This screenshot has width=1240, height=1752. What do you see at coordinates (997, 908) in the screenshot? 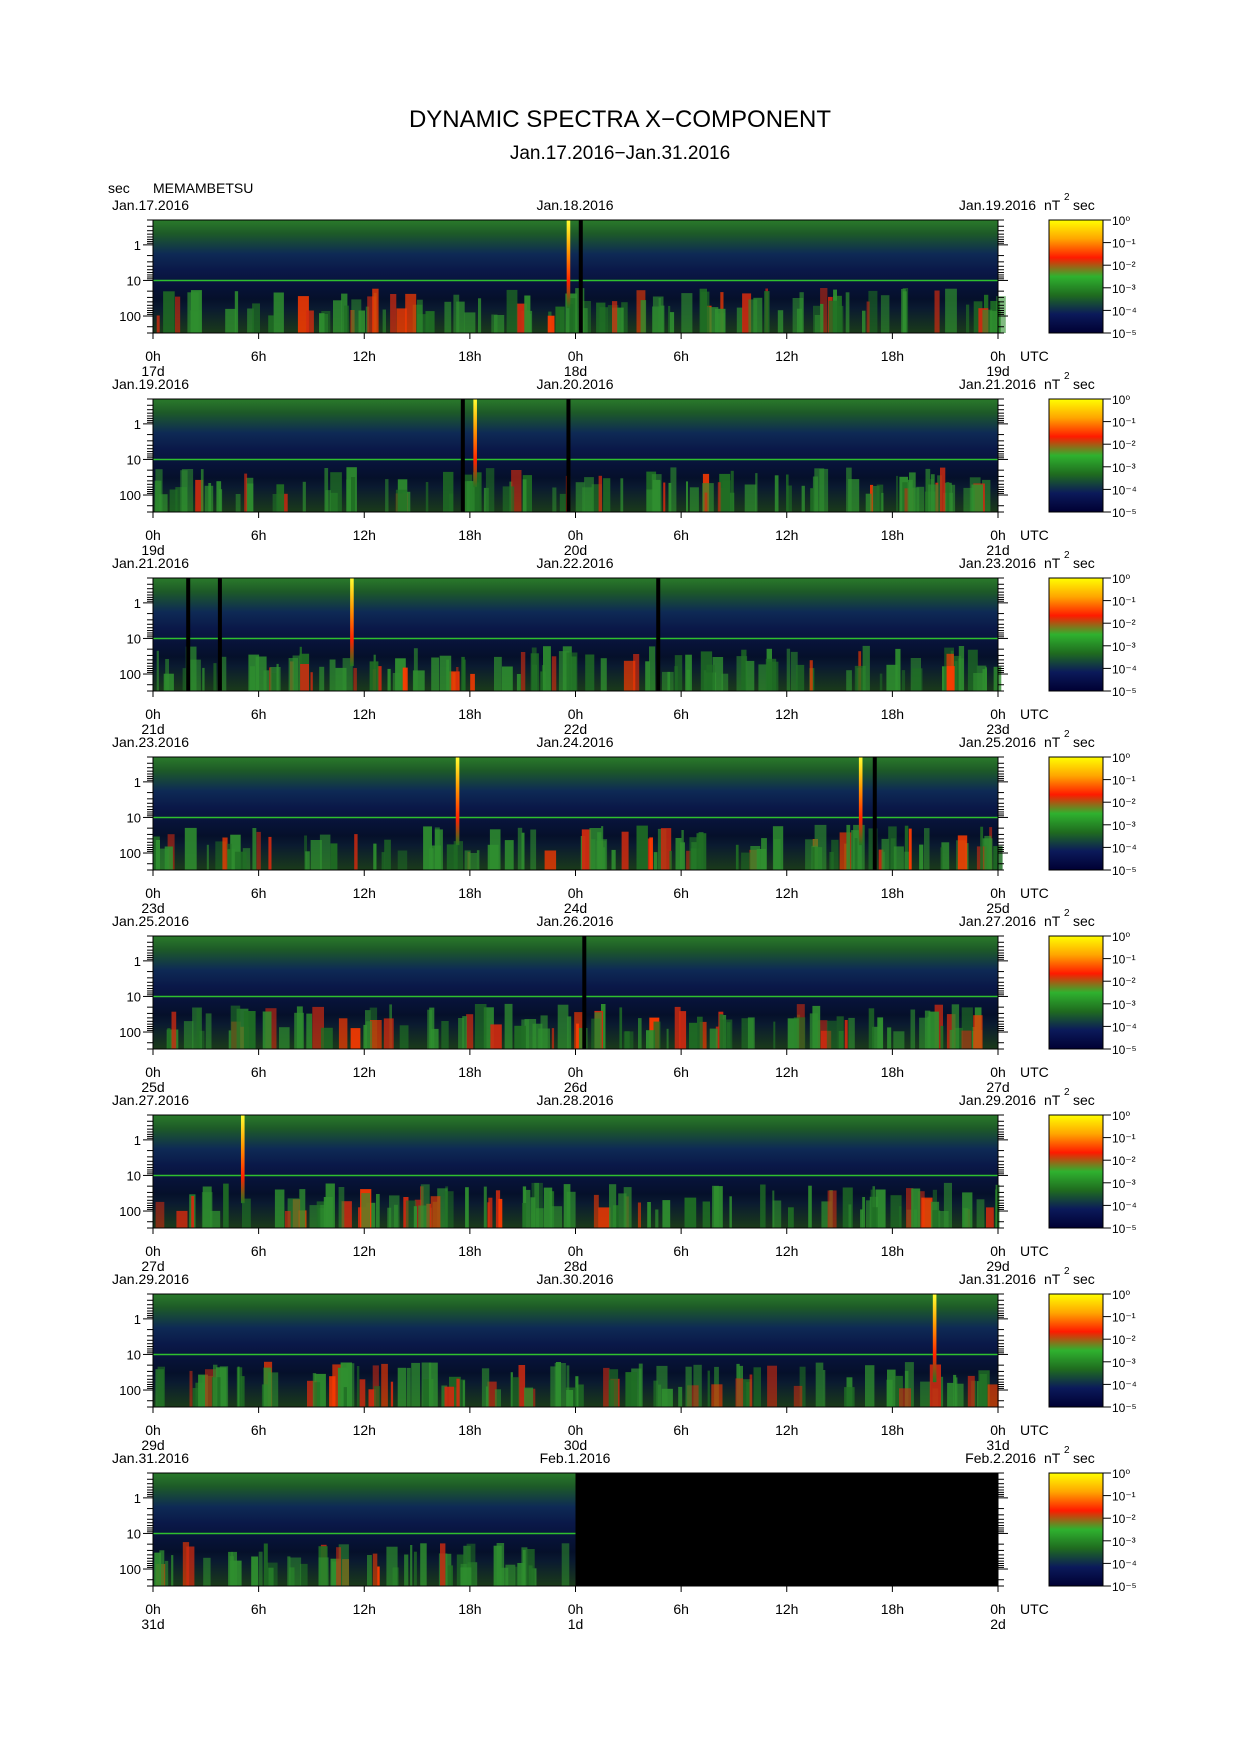
I see `day-label: 25d` at bounding box center [997, 908].